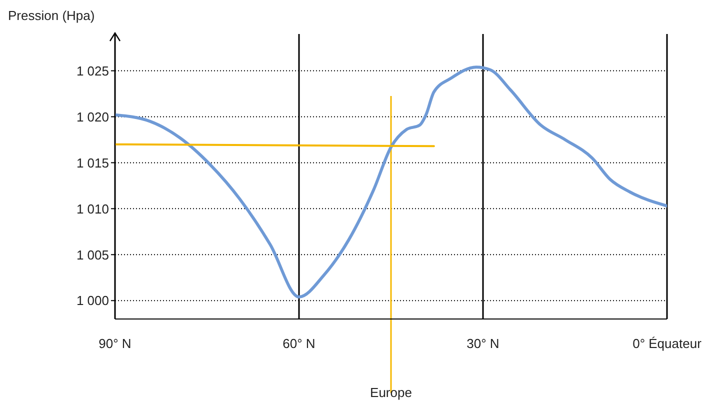 The image size is (707, 408). Describe the element at coordinates (92, 300) in the screenshot. I see `y-tick-label: 1 000` at that location.